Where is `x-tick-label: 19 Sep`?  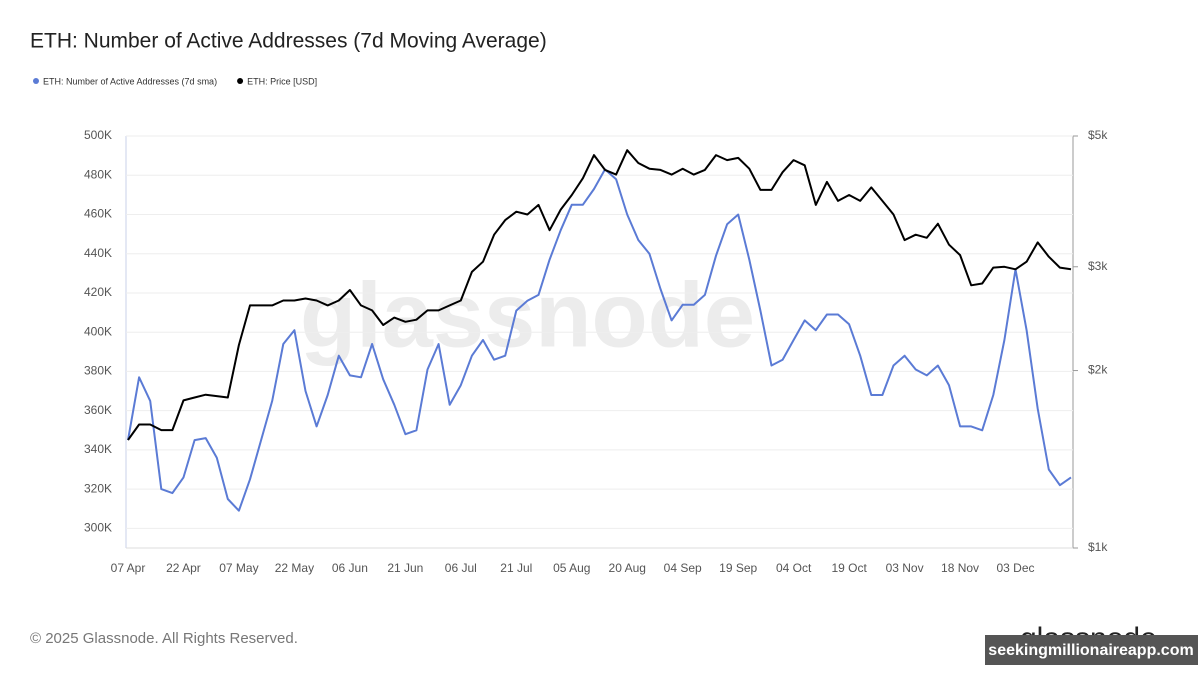
x-tick-label: 19 Sep is located at coordinates (738, 568).